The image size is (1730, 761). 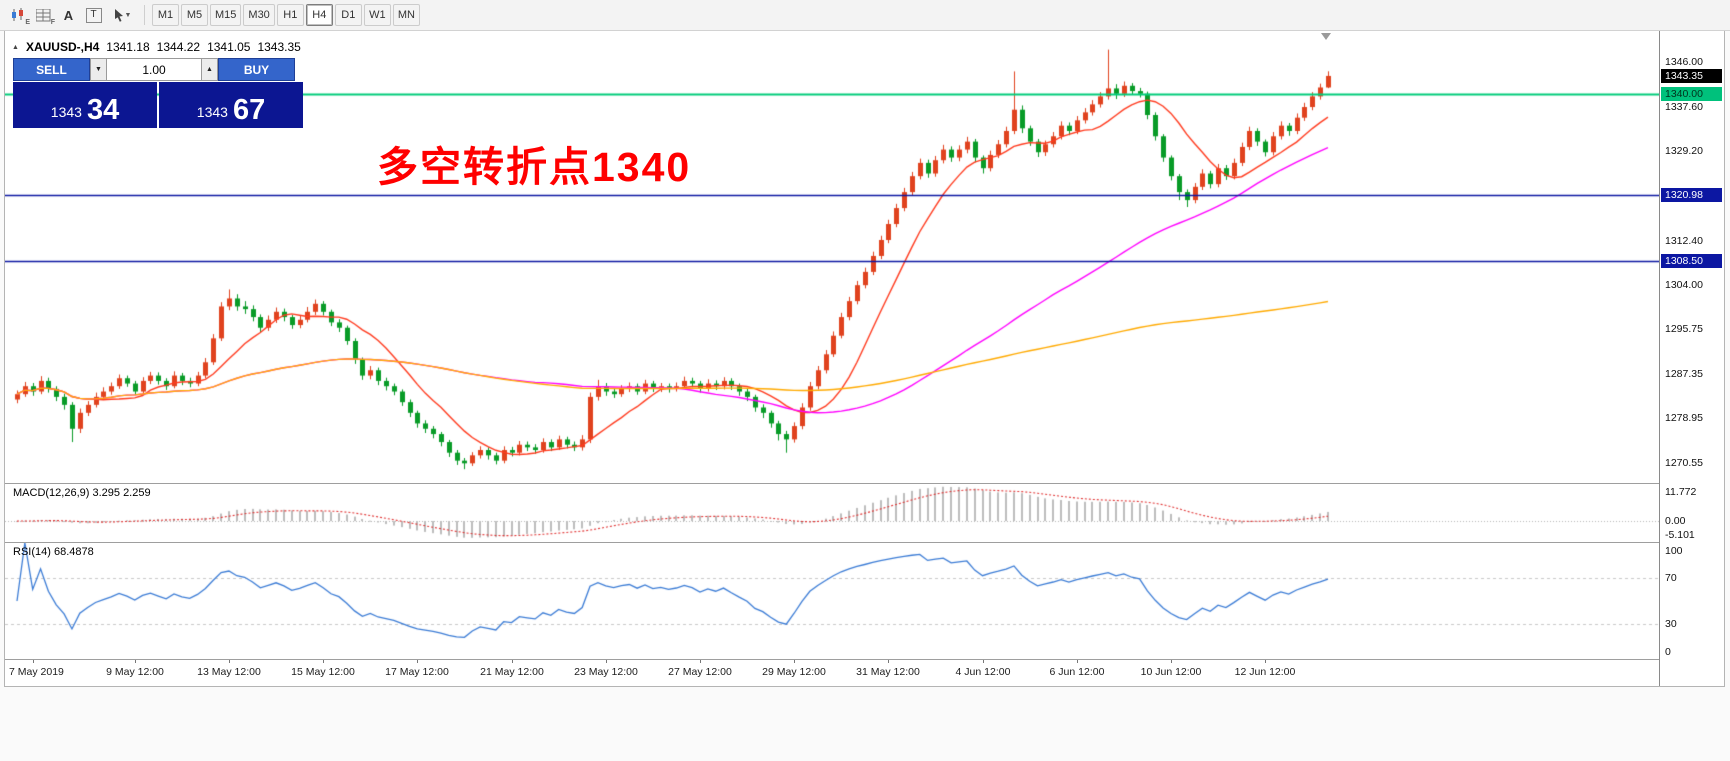 What do you see at coordinates (249, 110) in the screenshot?
I see `ask-big-digits: 67` at bounding box center [249, 110].